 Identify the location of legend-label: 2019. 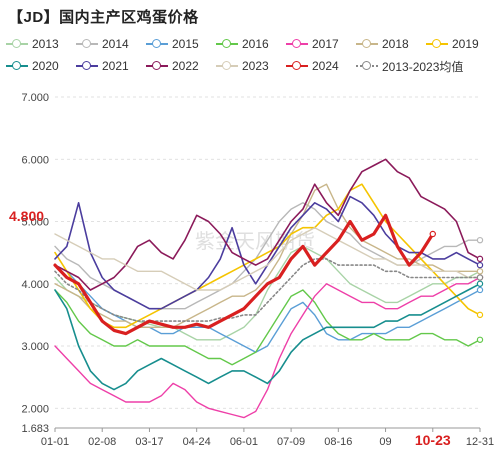
(465, 44).